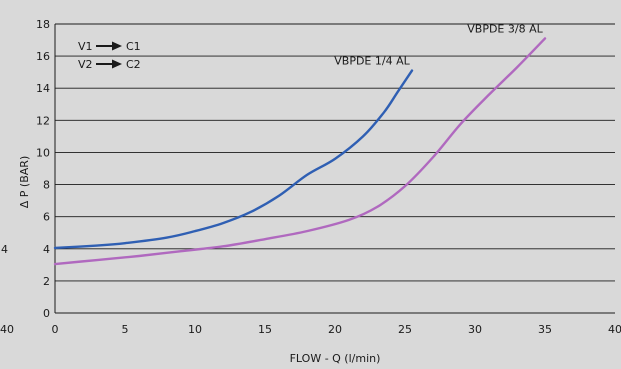 This screenshot has height=369, width=621. Describe the element at coordinates (43, 24) in the screenshot. I see `y-tick-label: 18` at that location.